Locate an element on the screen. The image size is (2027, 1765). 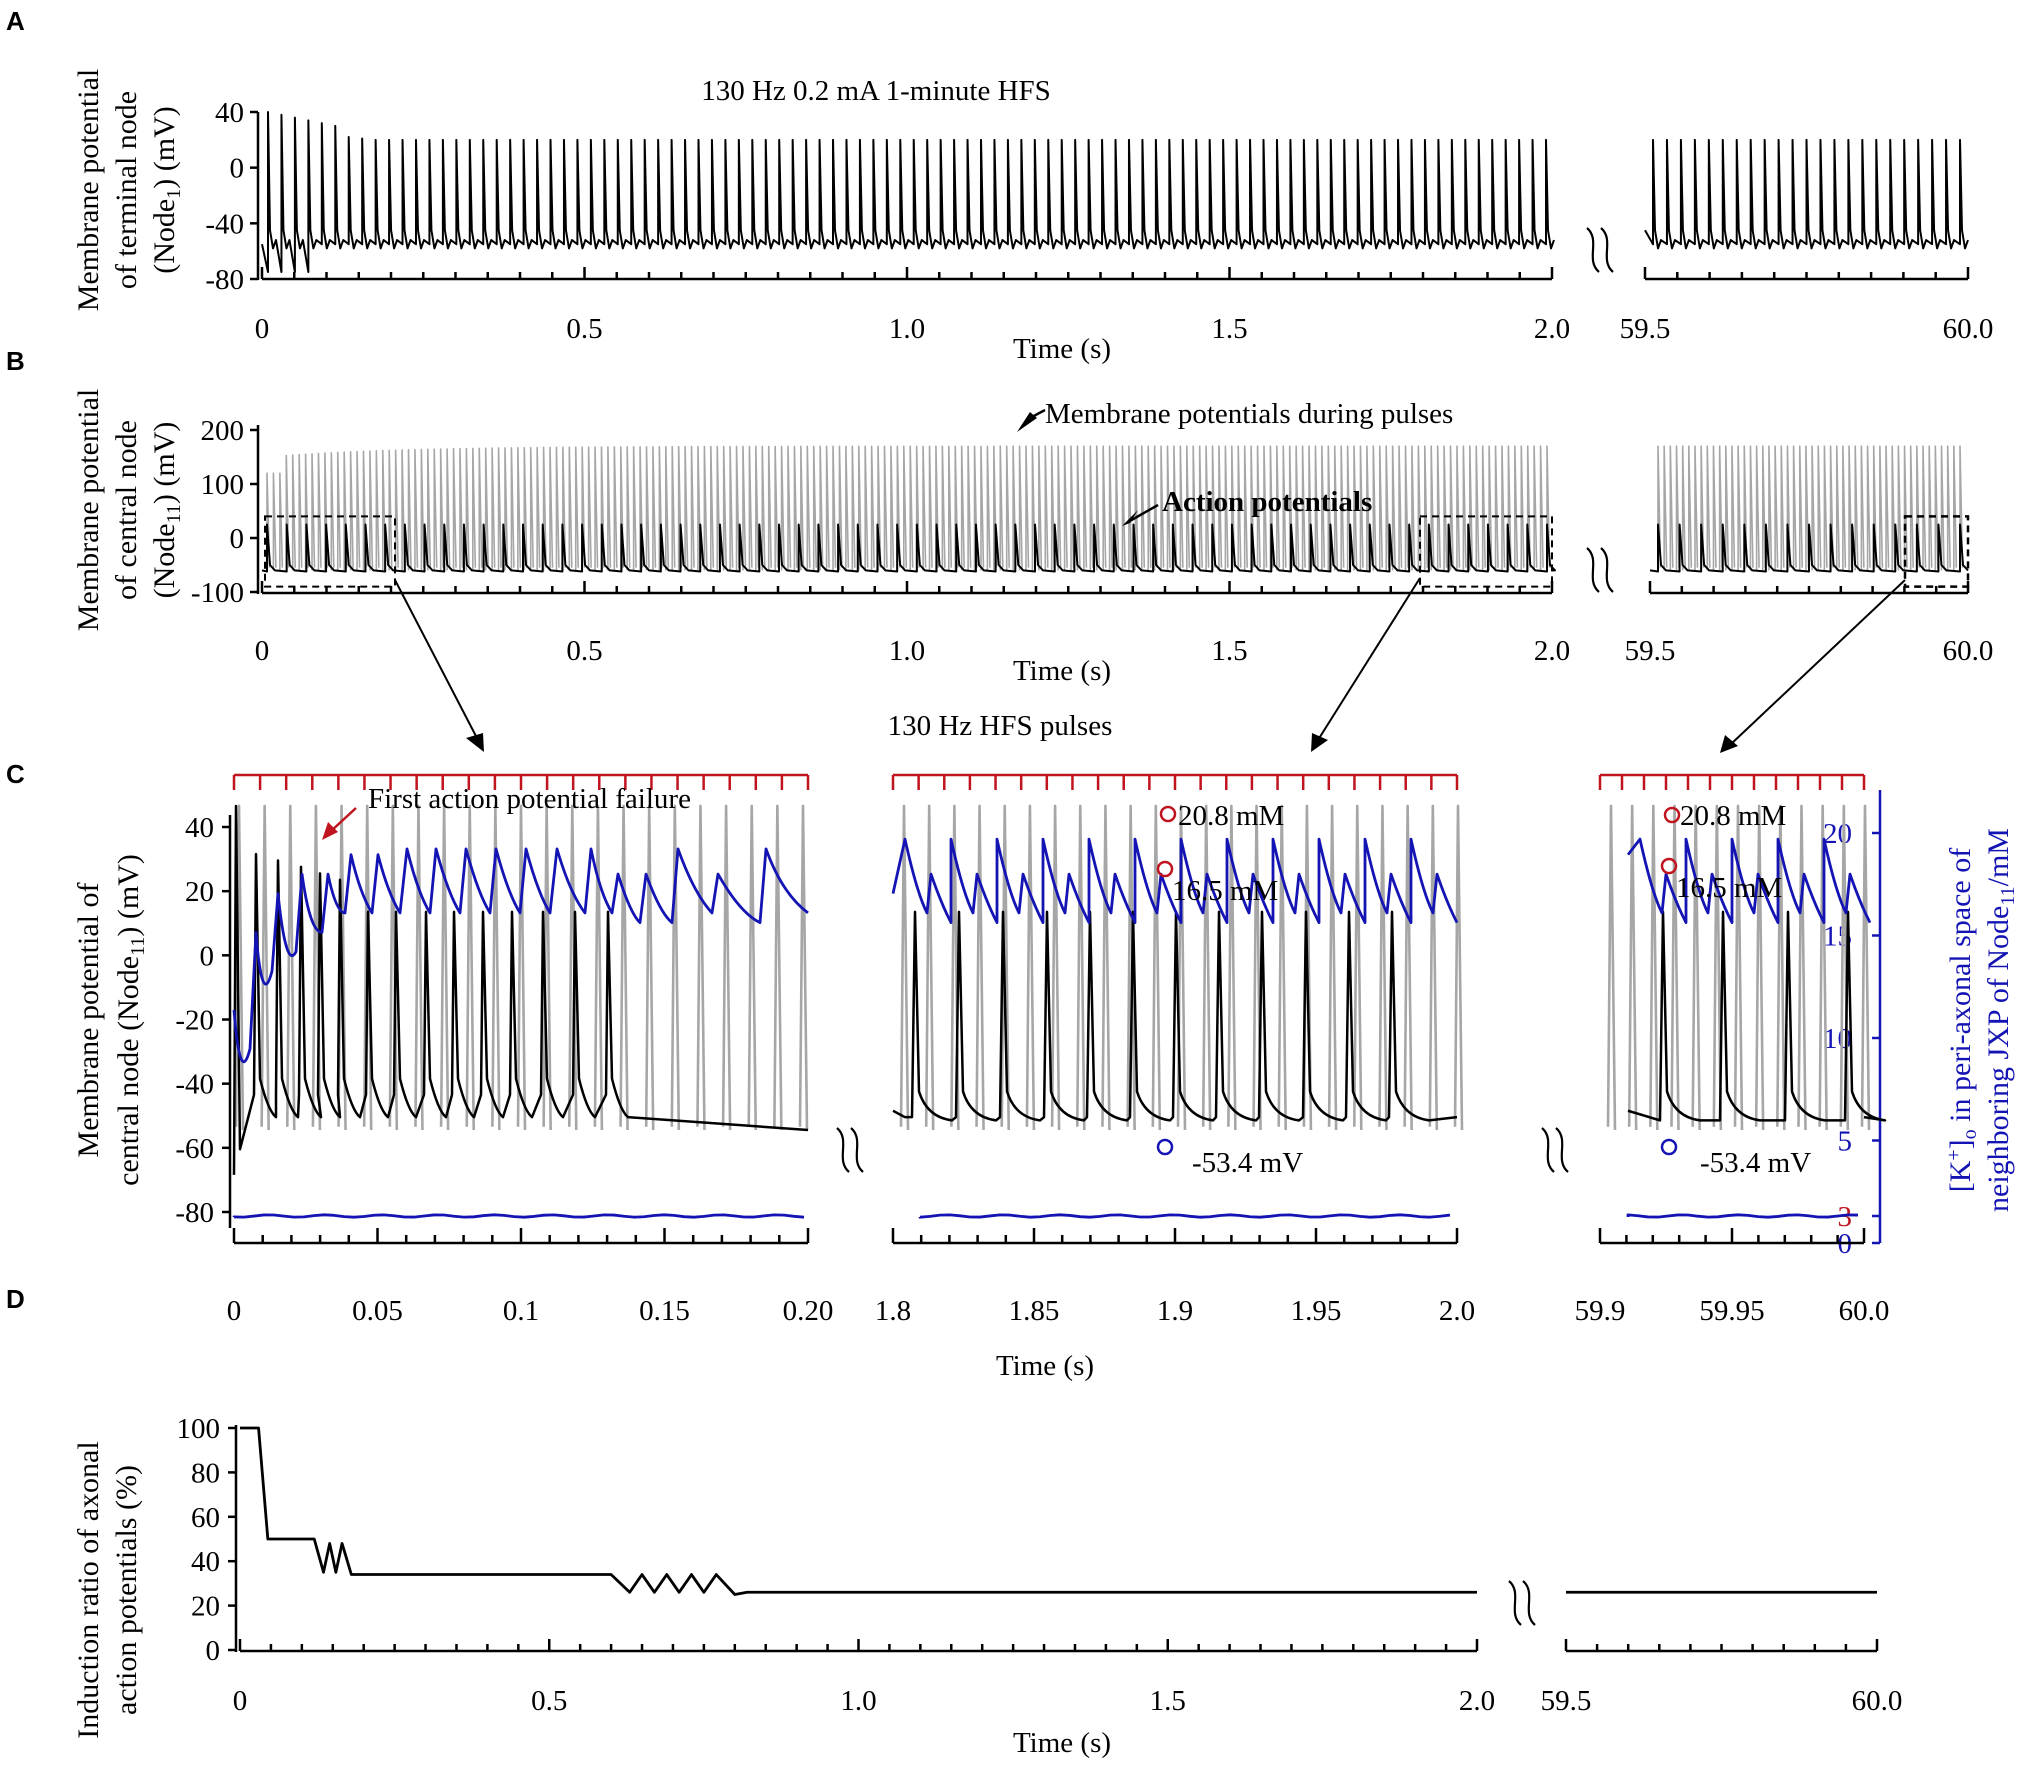
label-part: + is located at coordinates (1954, 1154).